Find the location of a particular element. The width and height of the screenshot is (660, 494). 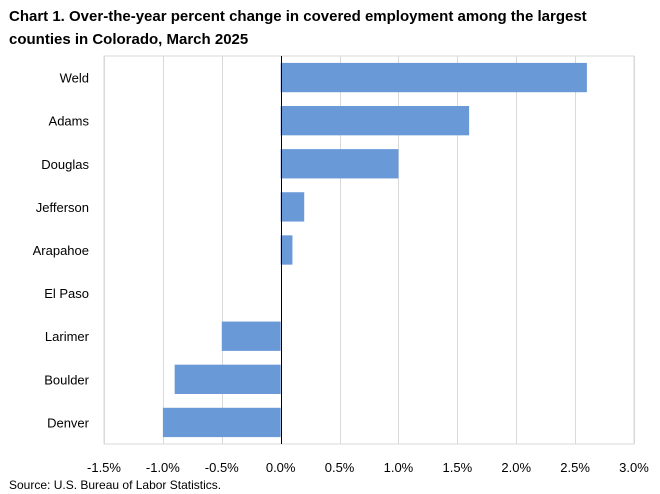

category-label: Larimer is located at coordinates (67, 336).